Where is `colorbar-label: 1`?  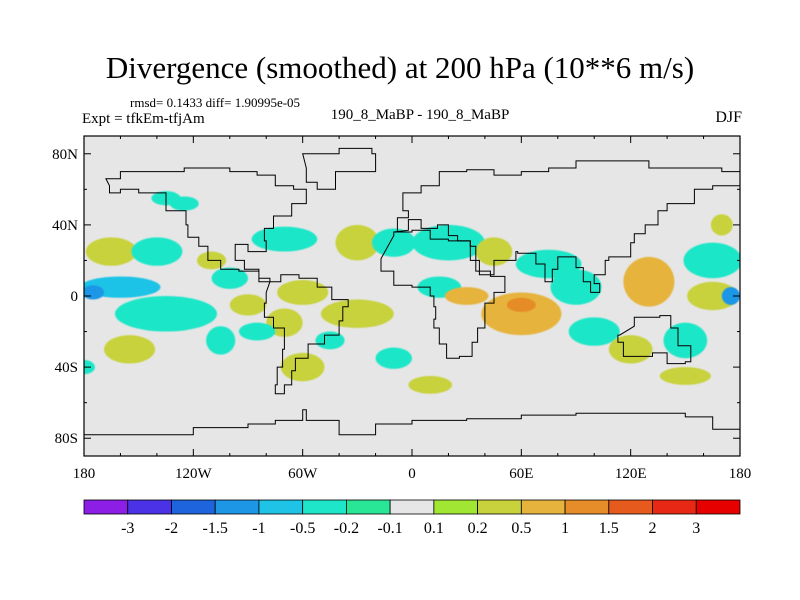 colorbar-label: 1 is located at coordinates (565, 528).